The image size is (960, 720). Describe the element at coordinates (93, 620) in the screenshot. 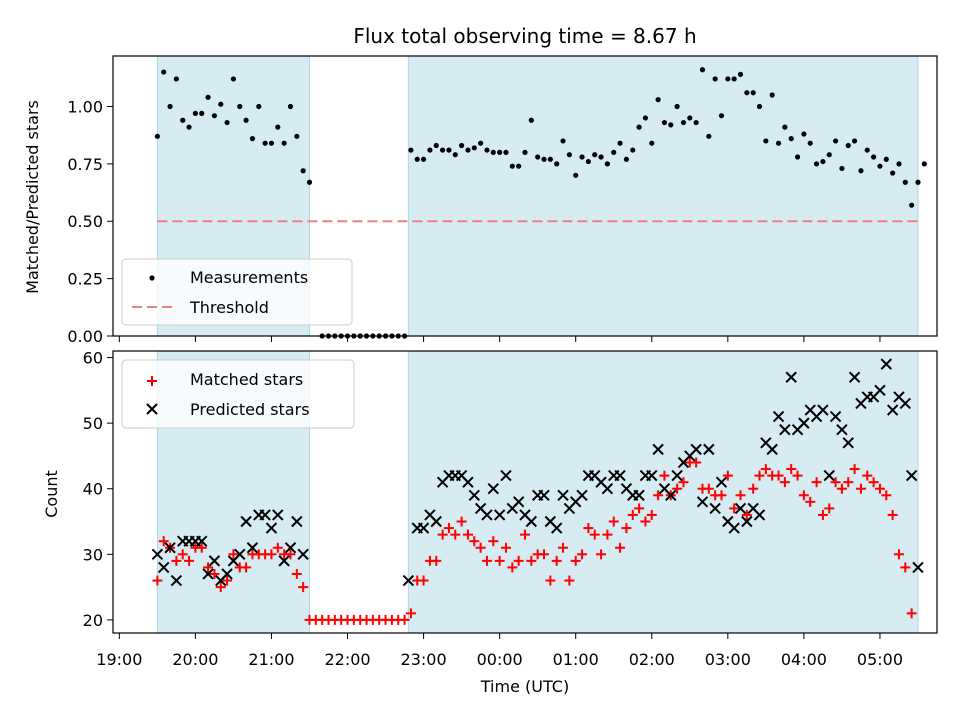

I see `y-tick-label: 20` at that location.